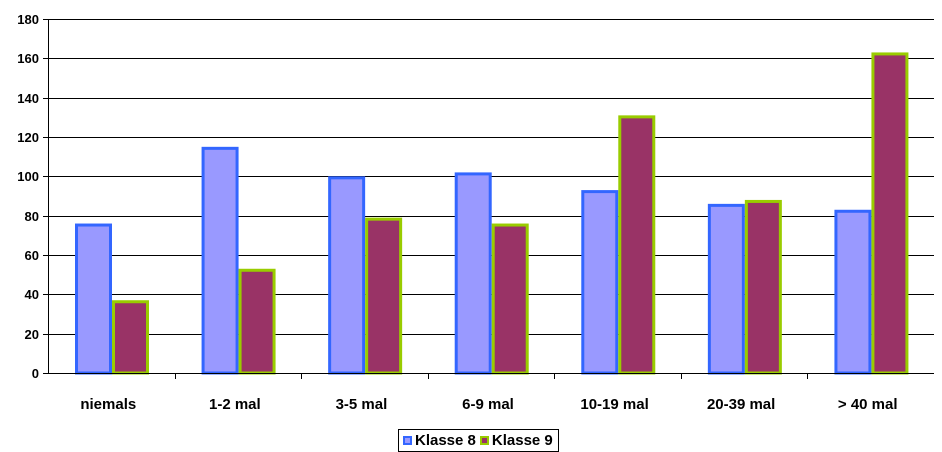 The image size is (942, 452). I want to click on y-tick-label: 100, so click(28, 176).